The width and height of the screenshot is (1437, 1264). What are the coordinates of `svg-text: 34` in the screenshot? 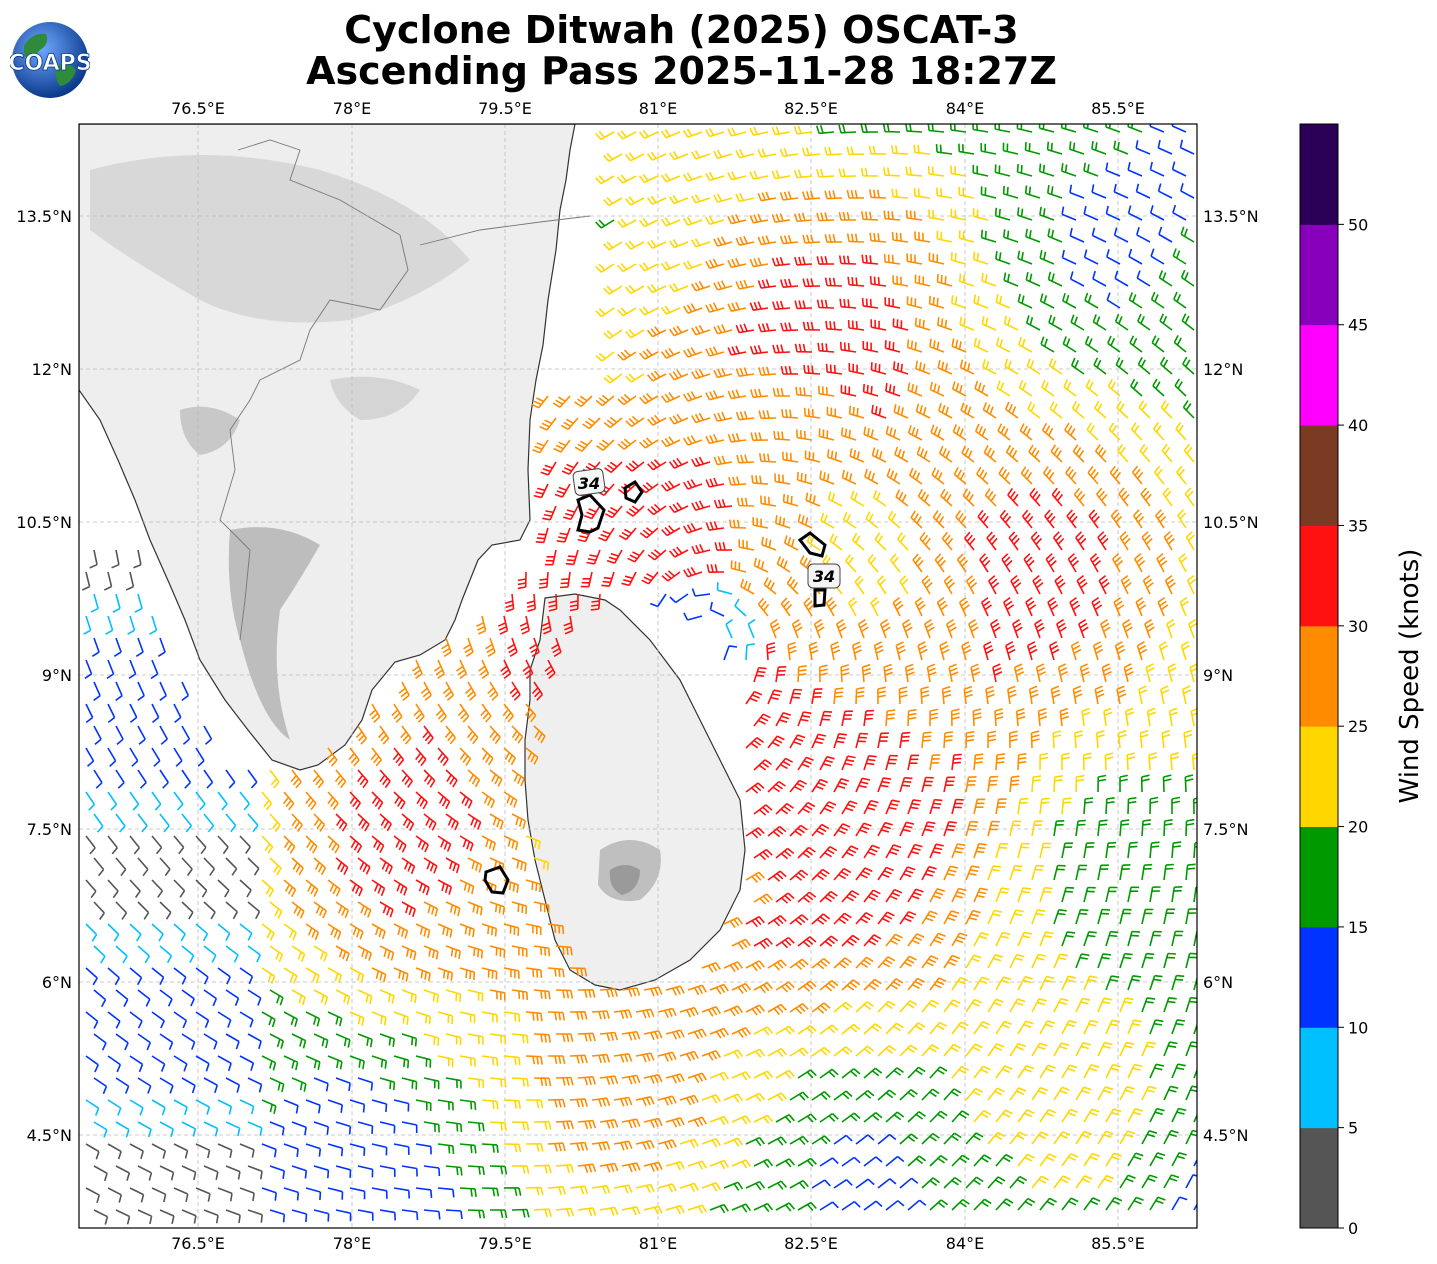 It's located at (824, 576).